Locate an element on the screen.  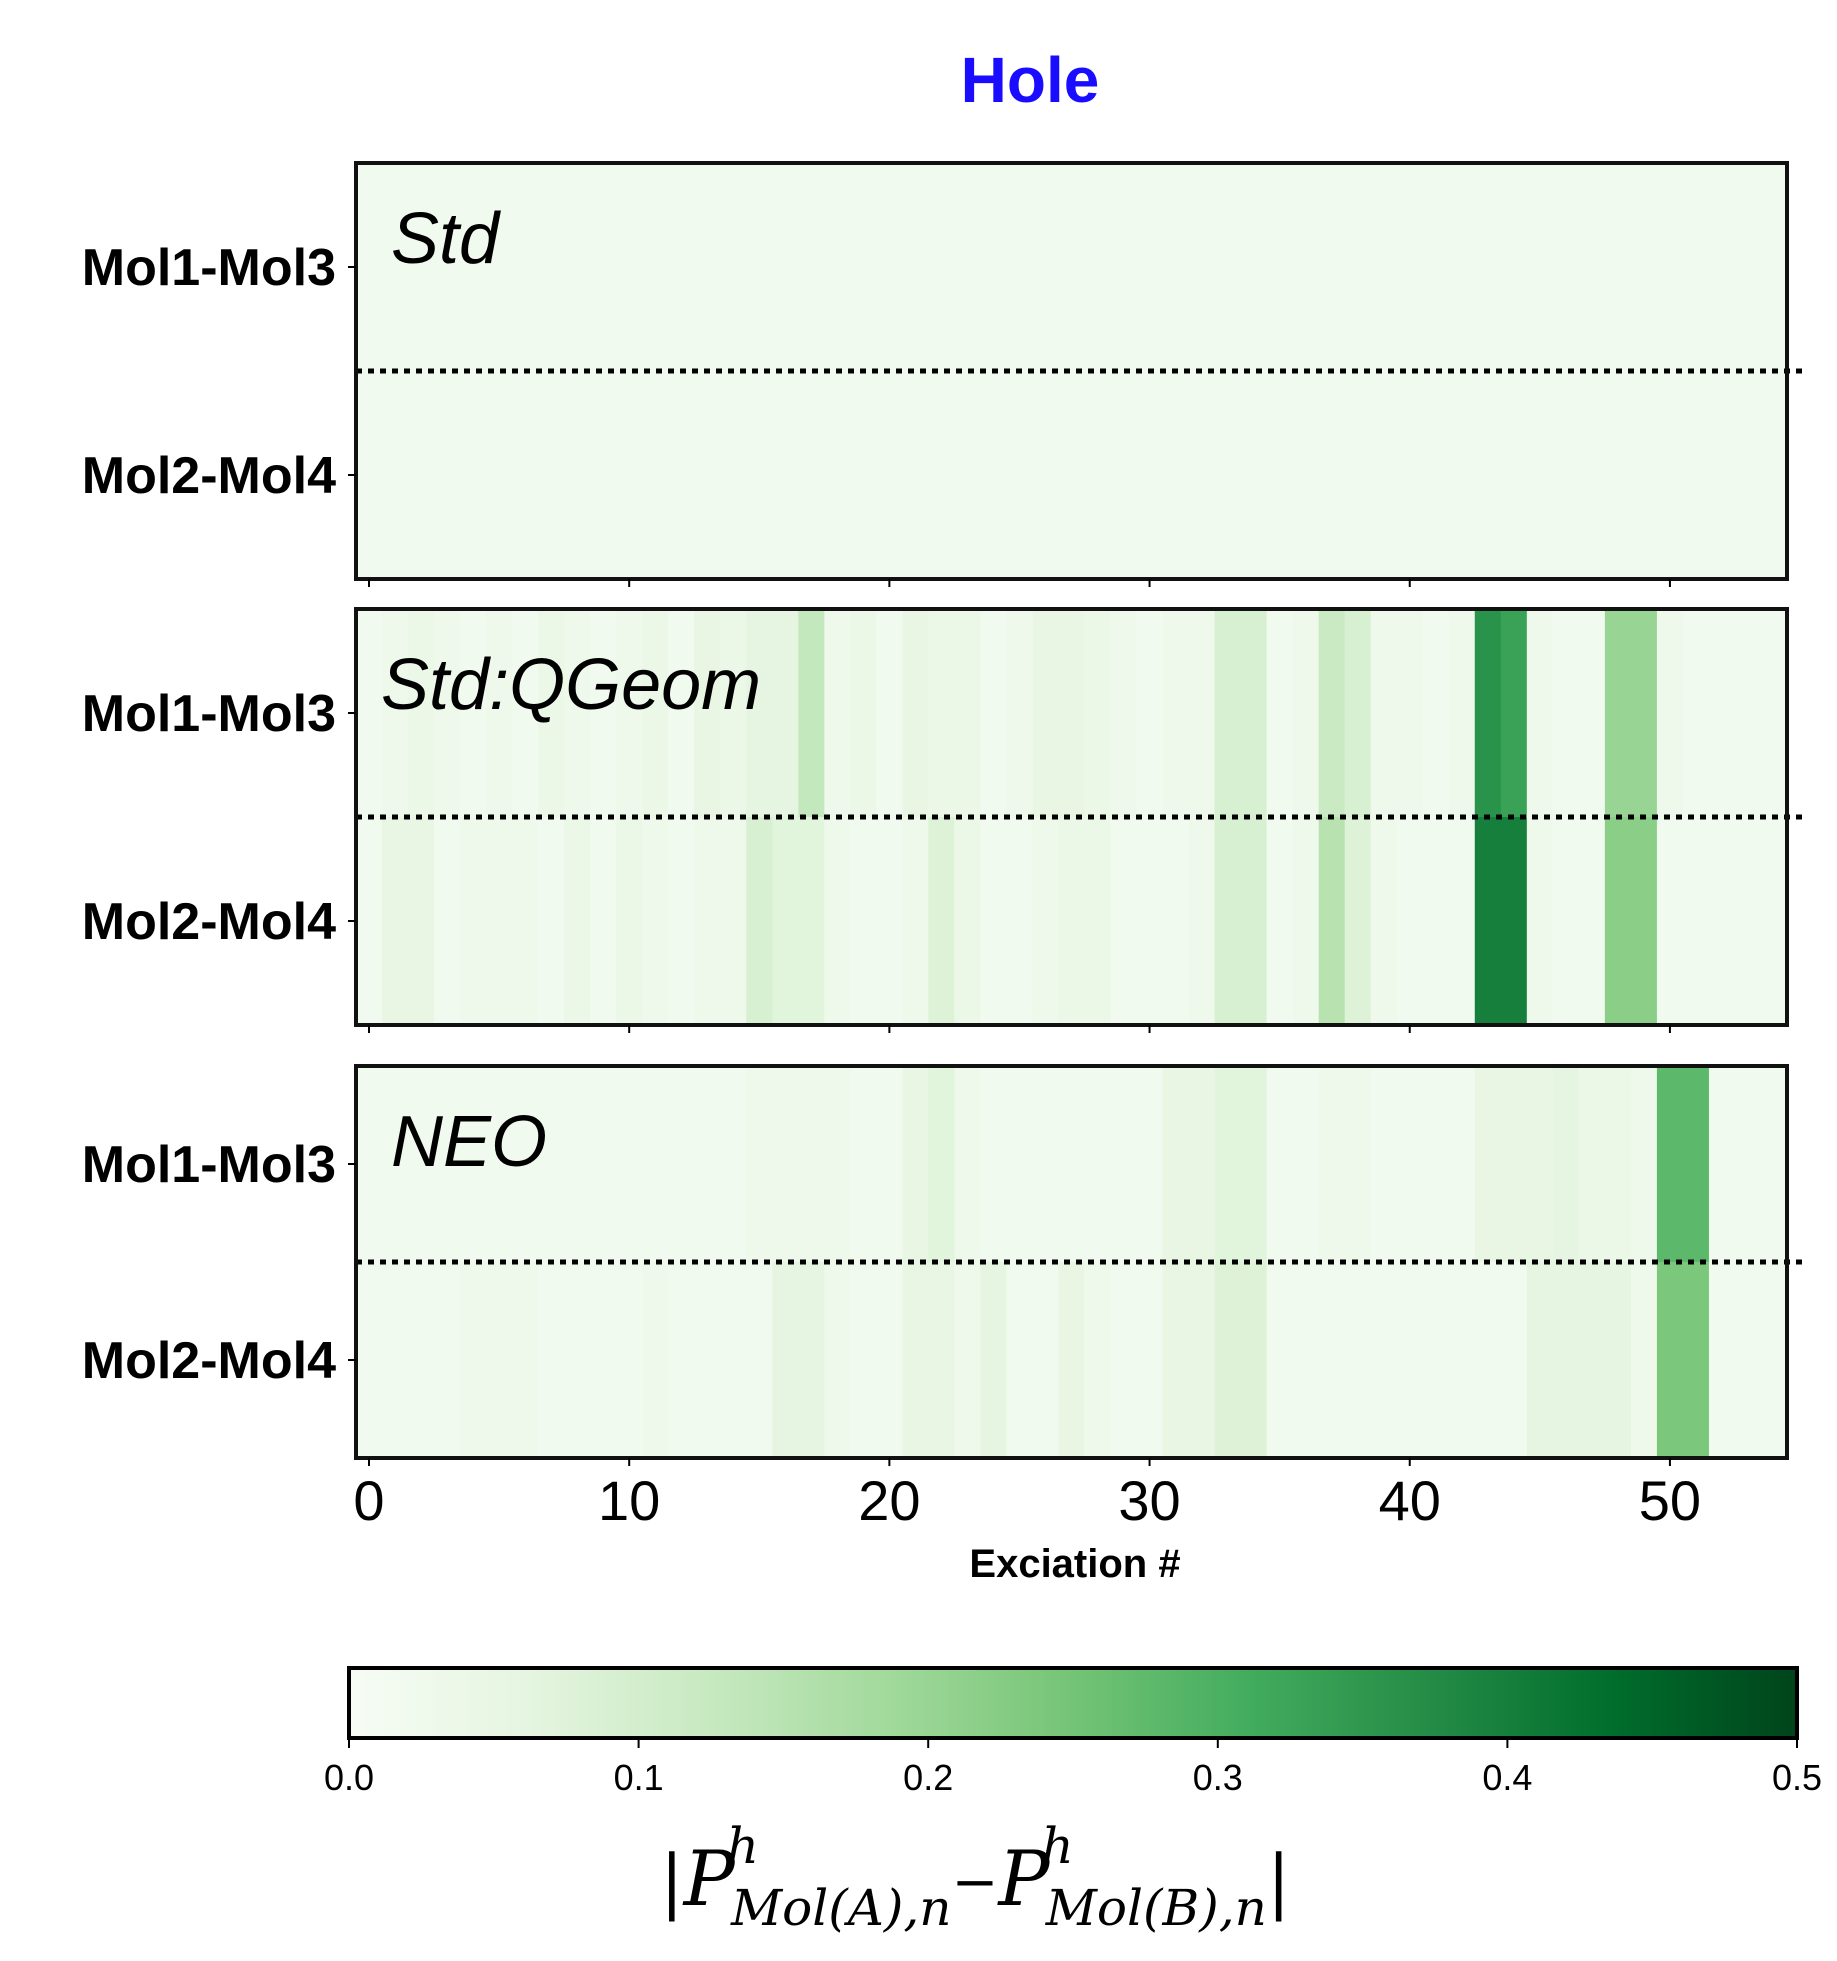
x-tick-label: 40 is located at coordinates (1410, 1500).